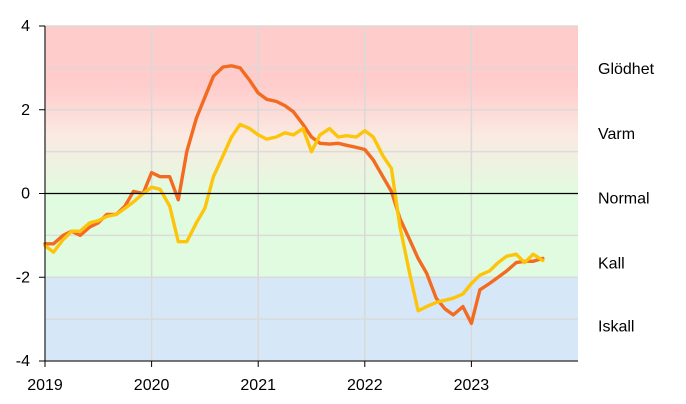  Describe the element at coordinates (45, 385) in the screenshot. I see `x-tick-label: 2019` at that location.